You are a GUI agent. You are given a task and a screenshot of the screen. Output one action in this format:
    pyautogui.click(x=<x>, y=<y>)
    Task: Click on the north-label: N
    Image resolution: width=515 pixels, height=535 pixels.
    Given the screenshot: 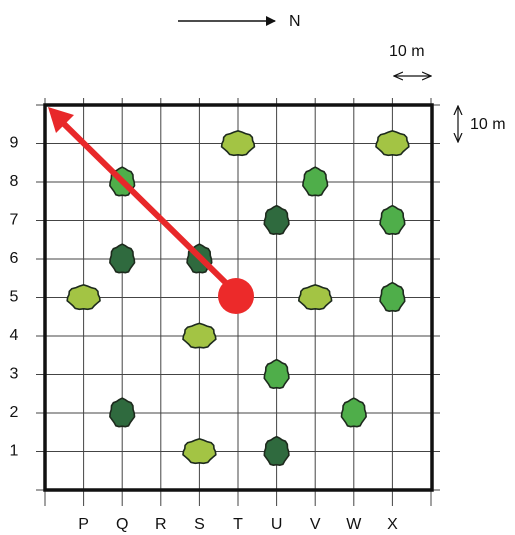 What is the action you would take?
    pyautogui.click(x=295, y=21)
    